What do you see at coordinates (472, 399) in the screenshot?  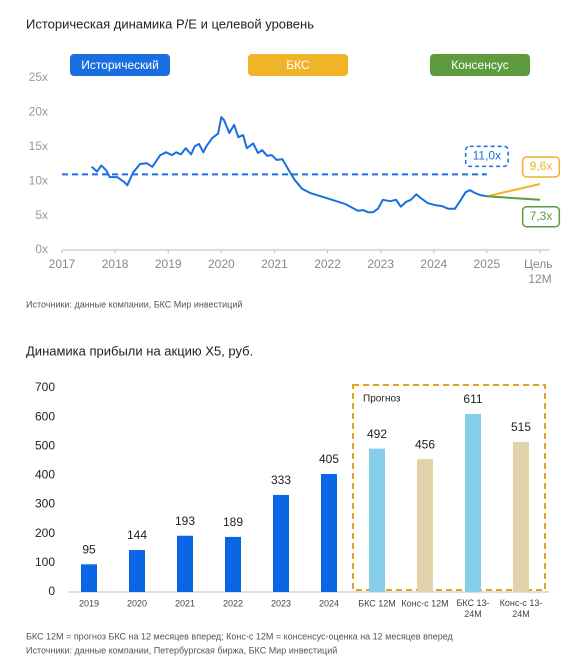 I see `value-label: 611` at bounding box center [472, 399].